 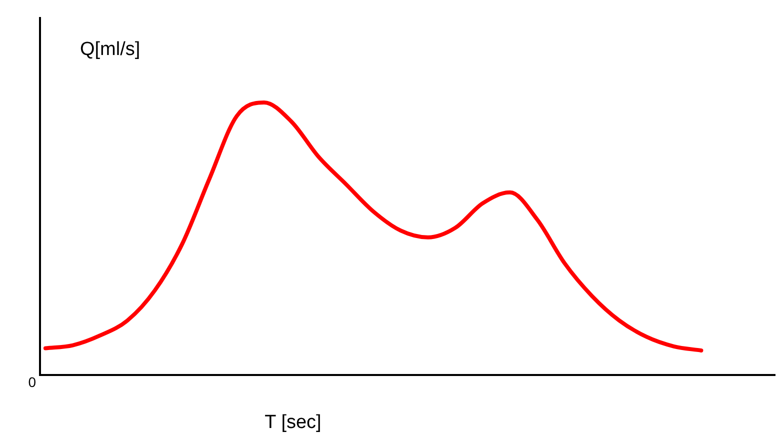 I want to click on x-axis-title: T [sec], so click(x=293, y=423).